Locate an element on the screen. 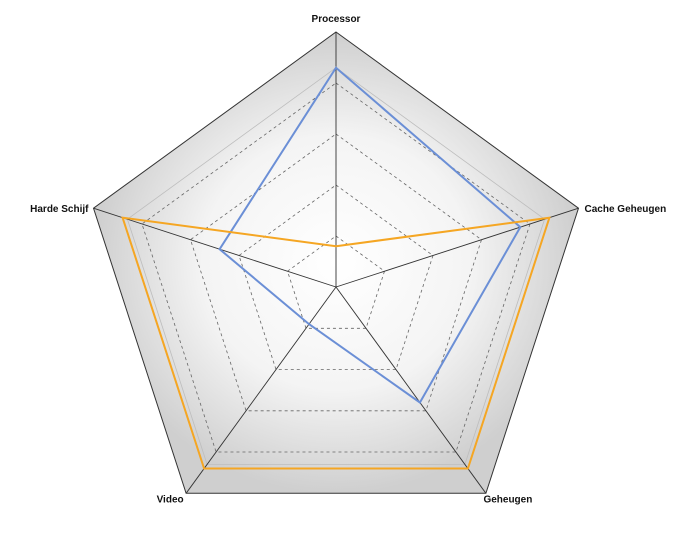  axis-label-processor: Processor is located at coordinates (336, 19).